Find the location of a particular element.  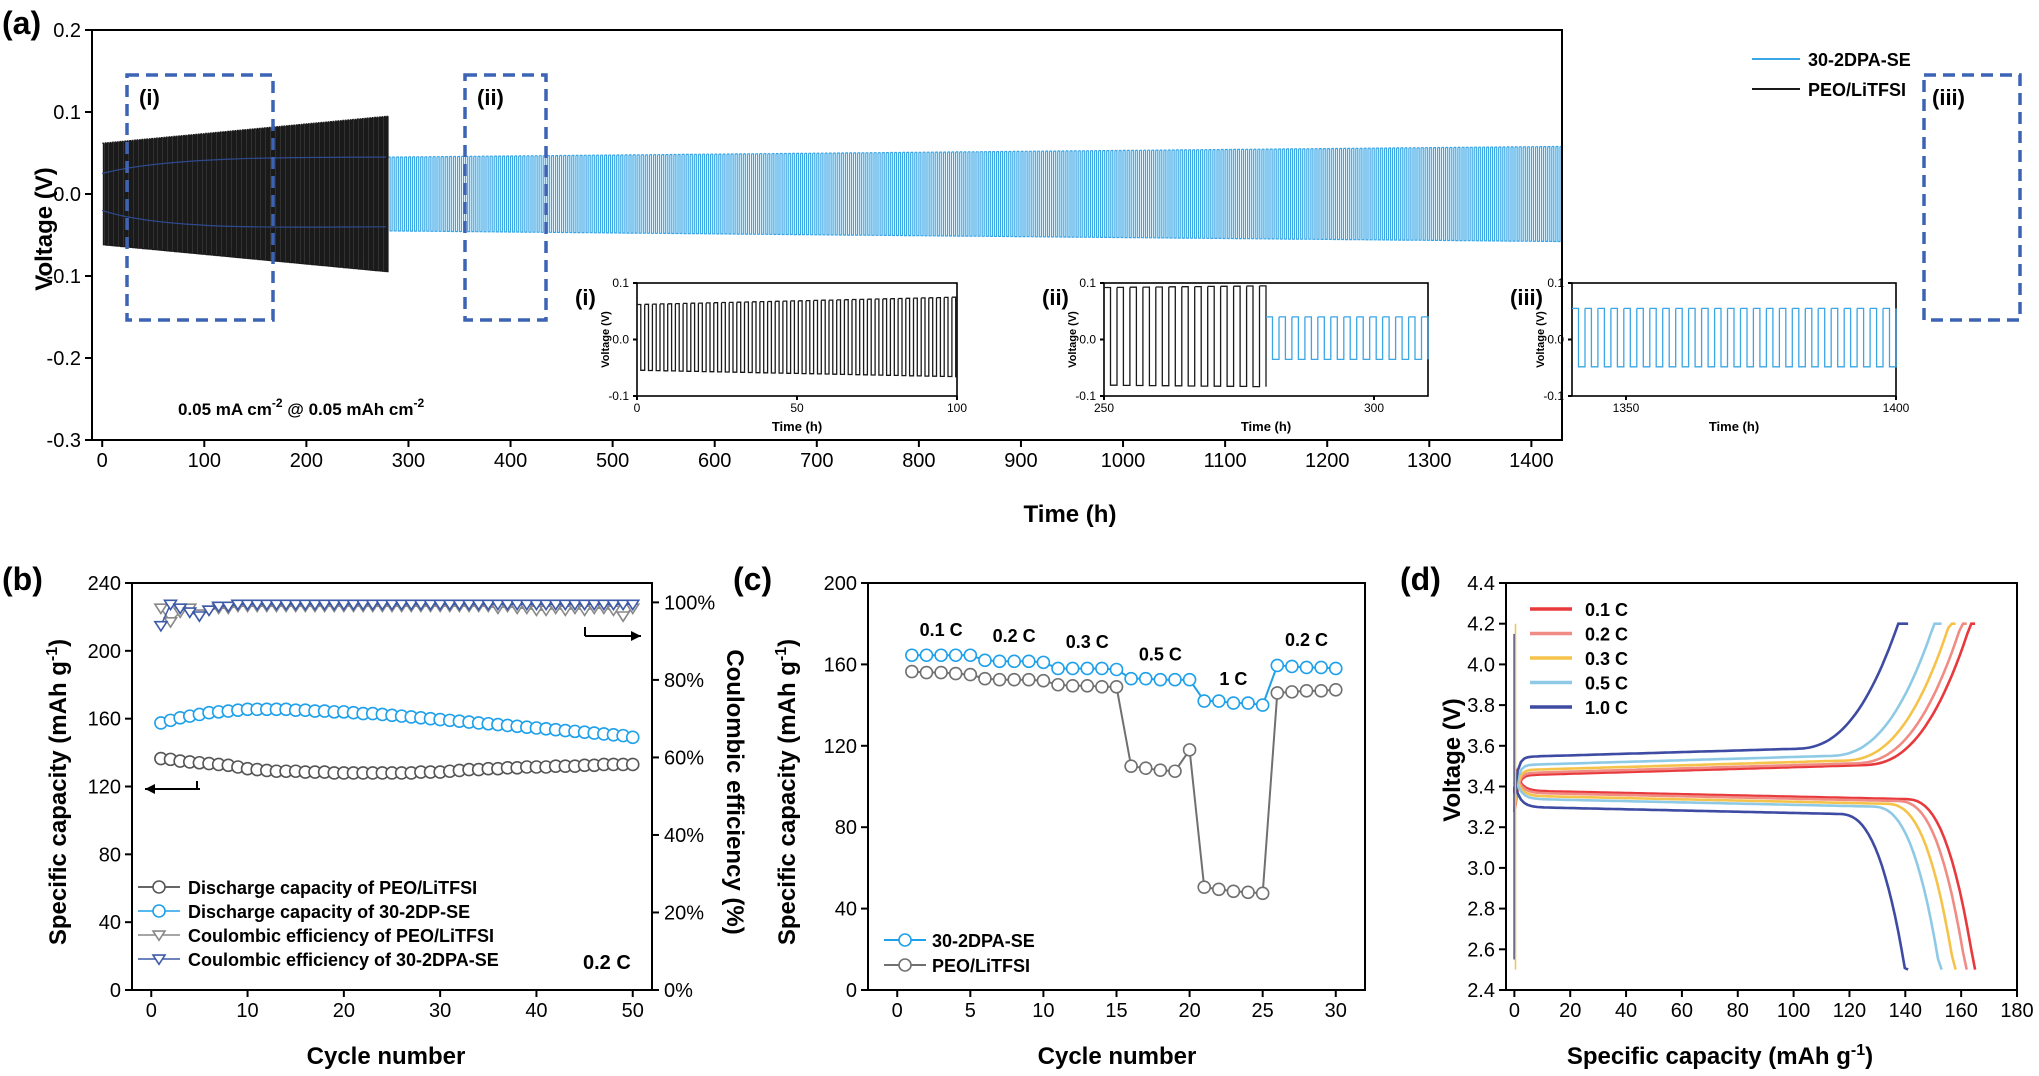

series-peo-litfsi-line is located at coordinates (245, 194).